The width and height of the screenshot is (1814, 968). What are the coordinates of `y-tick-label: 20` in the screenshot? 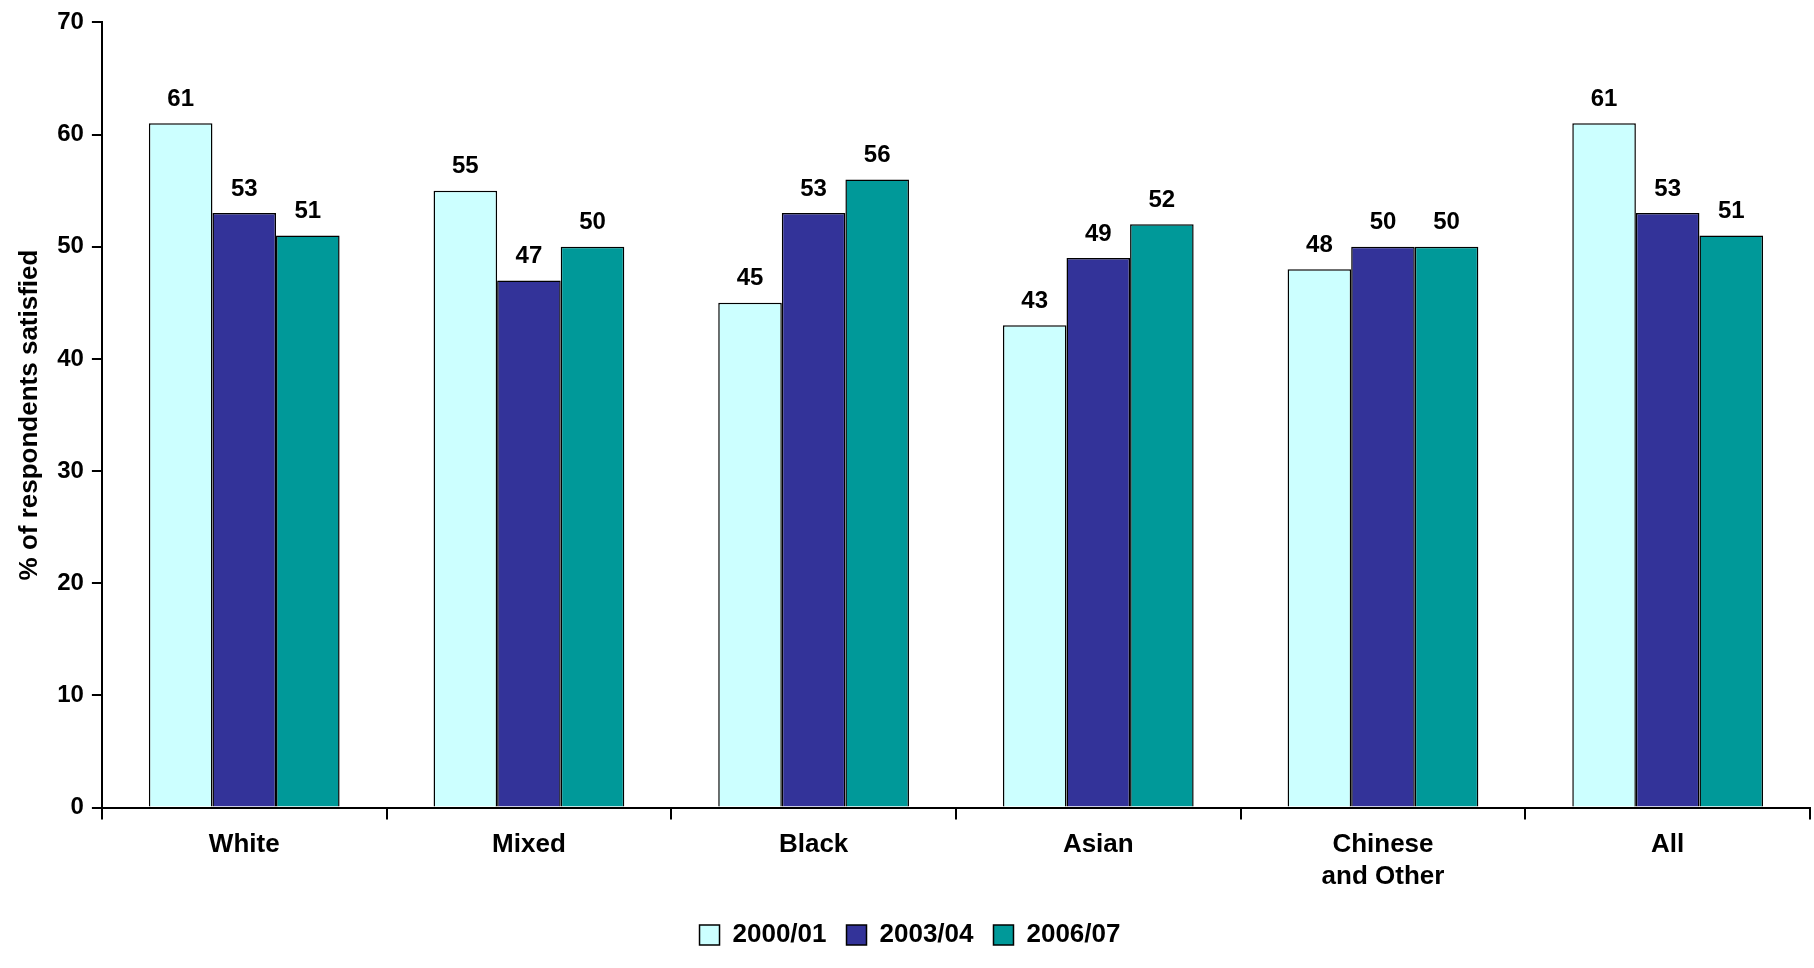 It's located at (70, 581).